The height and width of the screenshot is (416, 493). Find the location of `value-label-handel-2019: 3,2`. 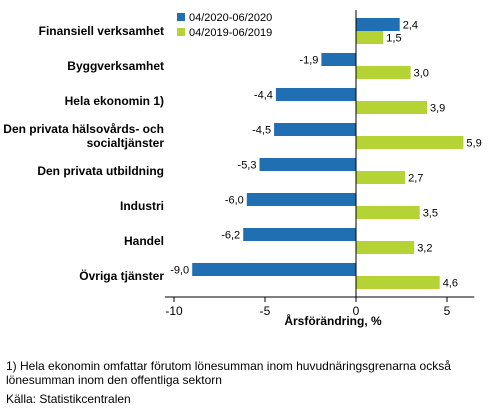

value-label-handel-2019: 3,2 is located at coordinates (424, 249).